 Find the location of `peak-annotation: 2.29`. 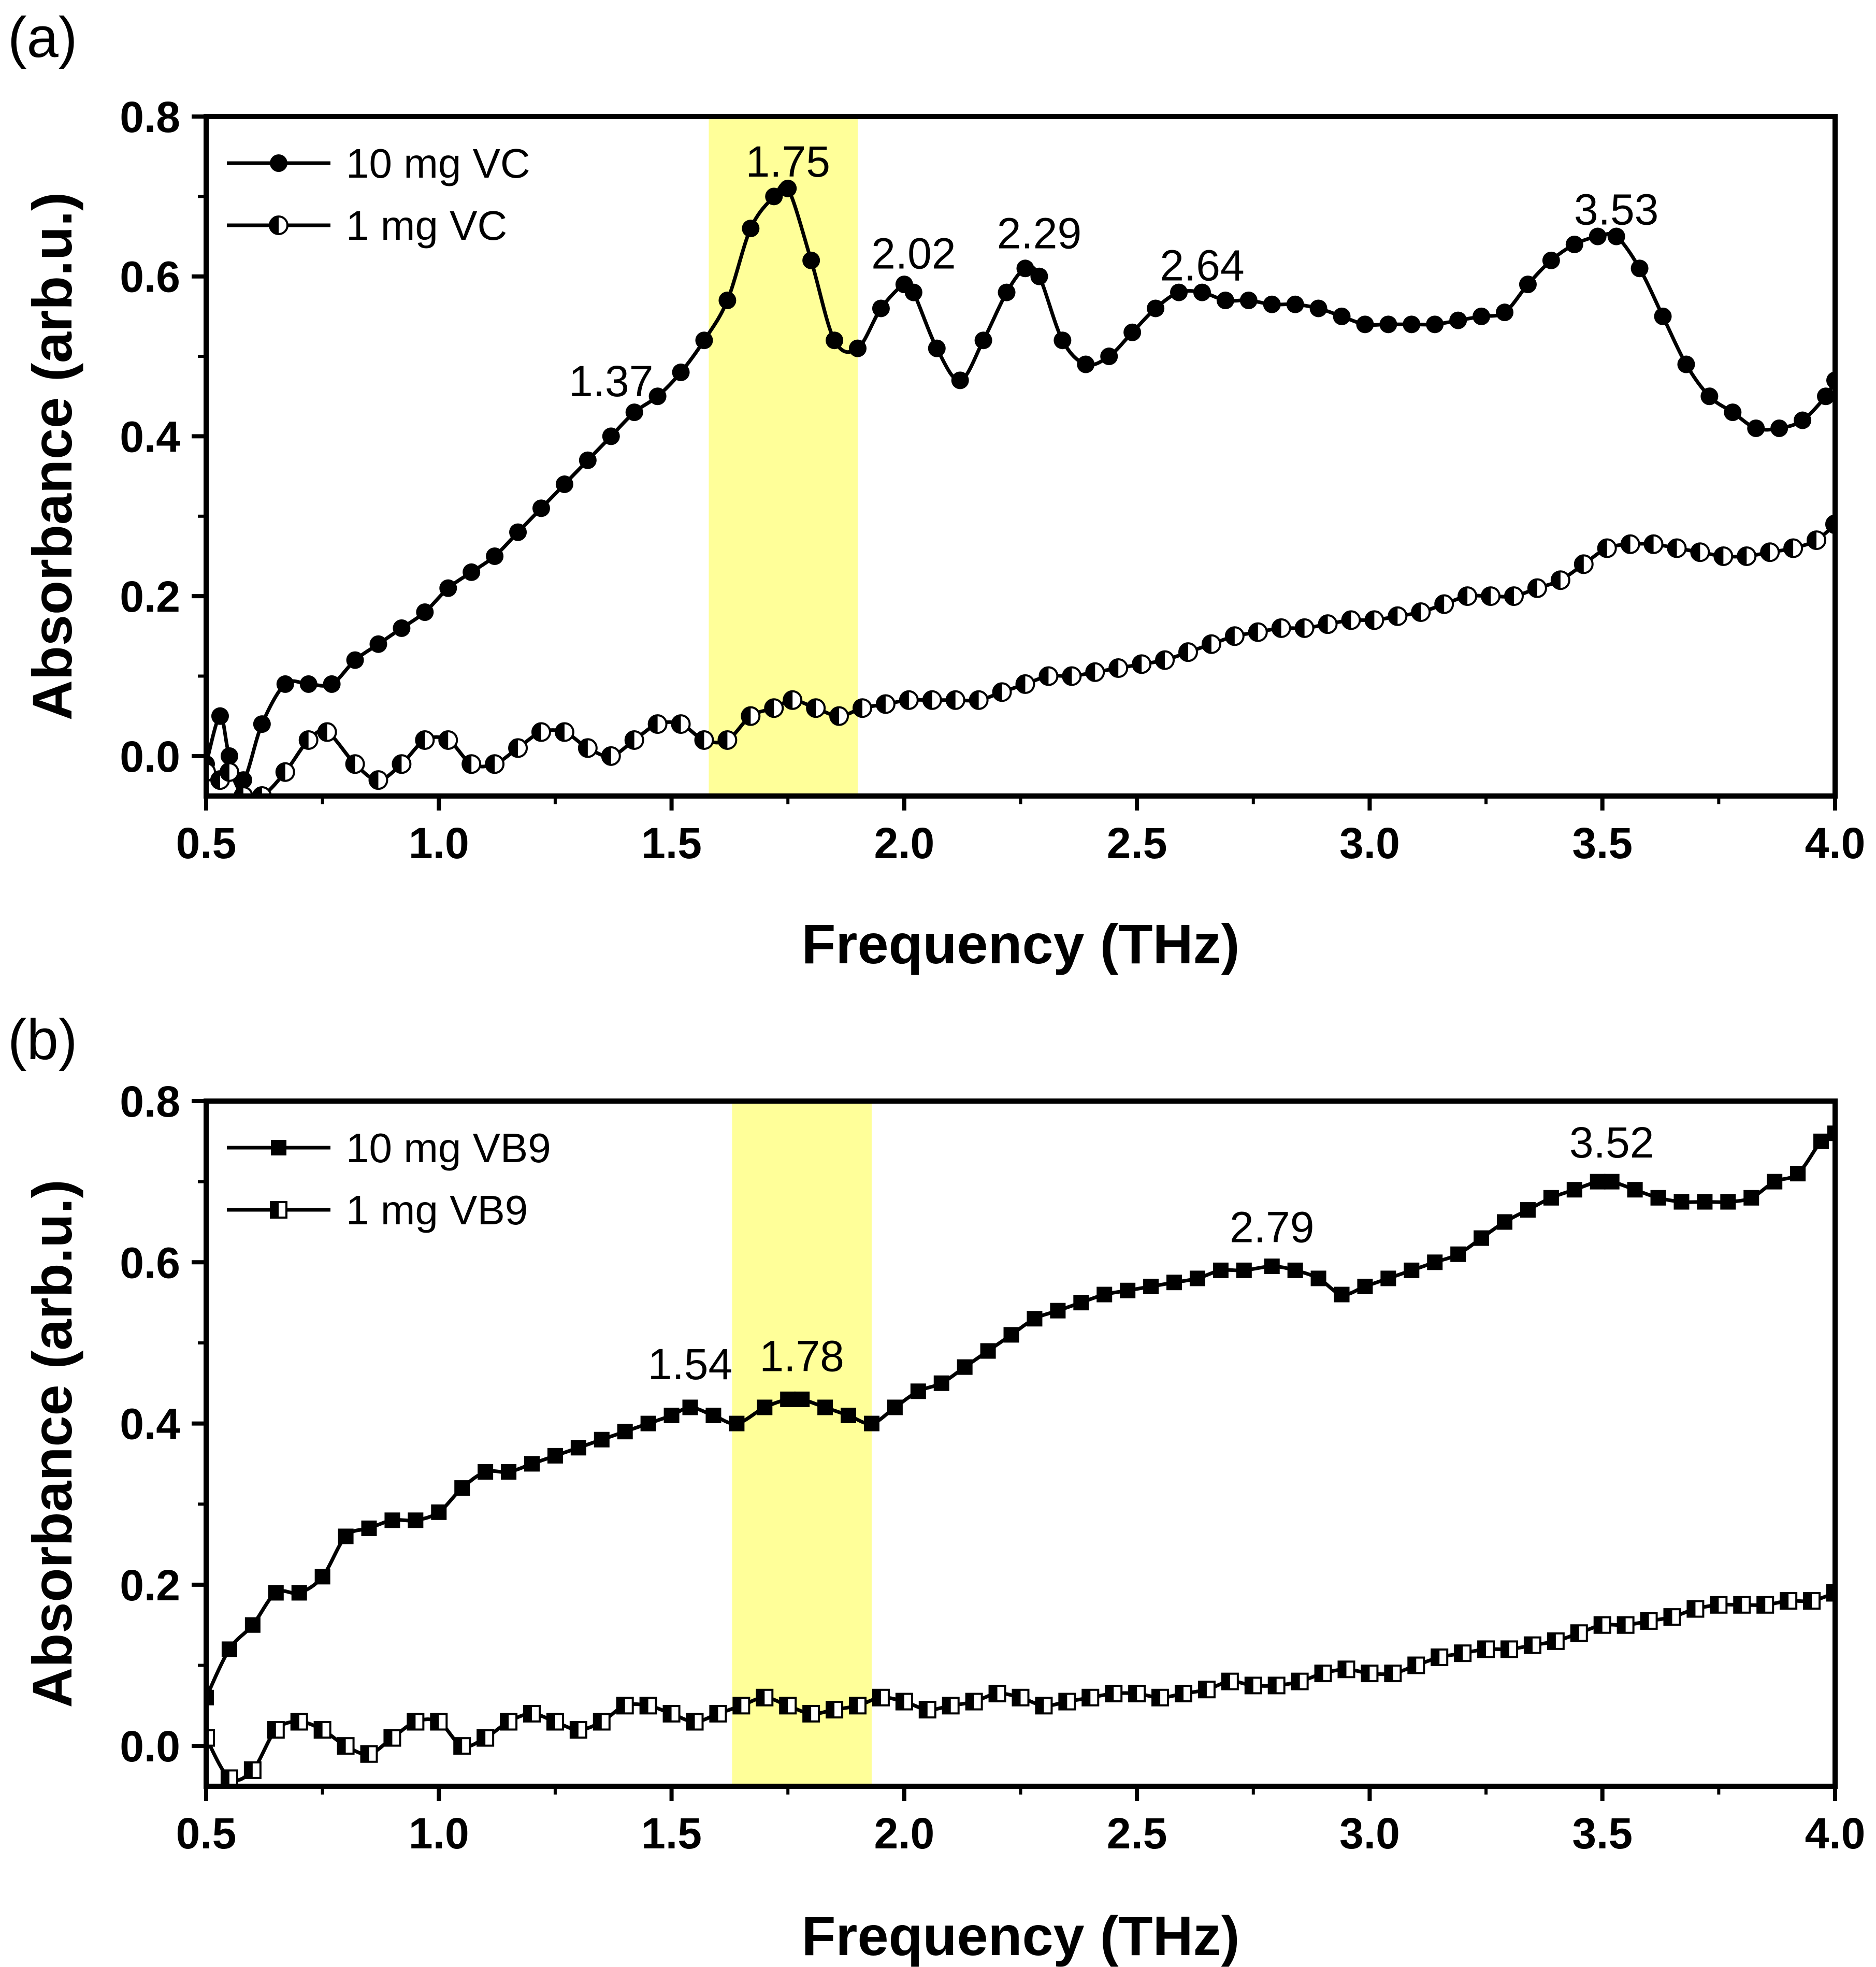

peak-annotation: 2.29 is located at coordinates (1039, 233).